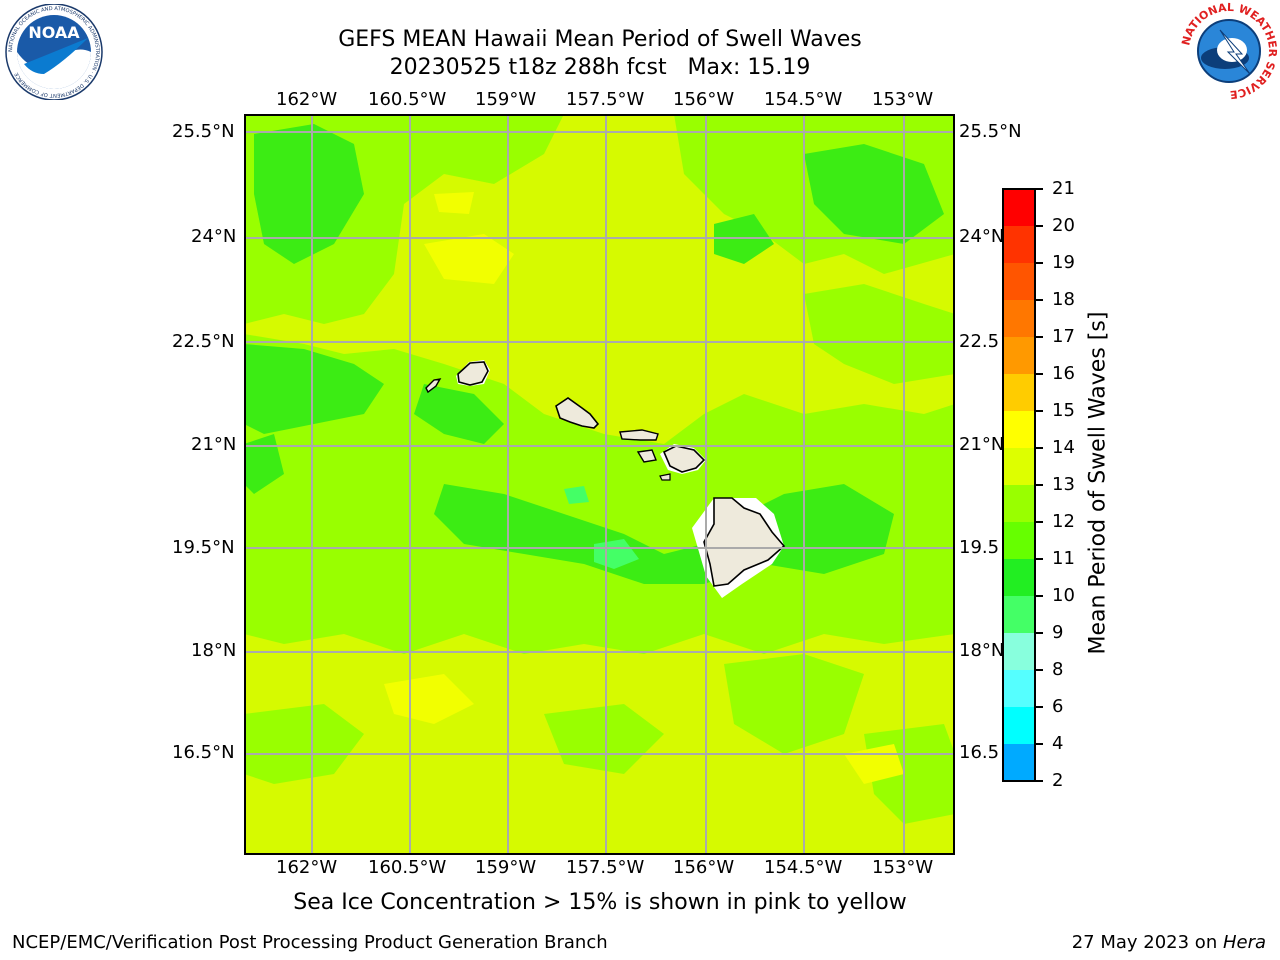  I want to click on colorbar-tick-label: 14, so click(1063, 447).